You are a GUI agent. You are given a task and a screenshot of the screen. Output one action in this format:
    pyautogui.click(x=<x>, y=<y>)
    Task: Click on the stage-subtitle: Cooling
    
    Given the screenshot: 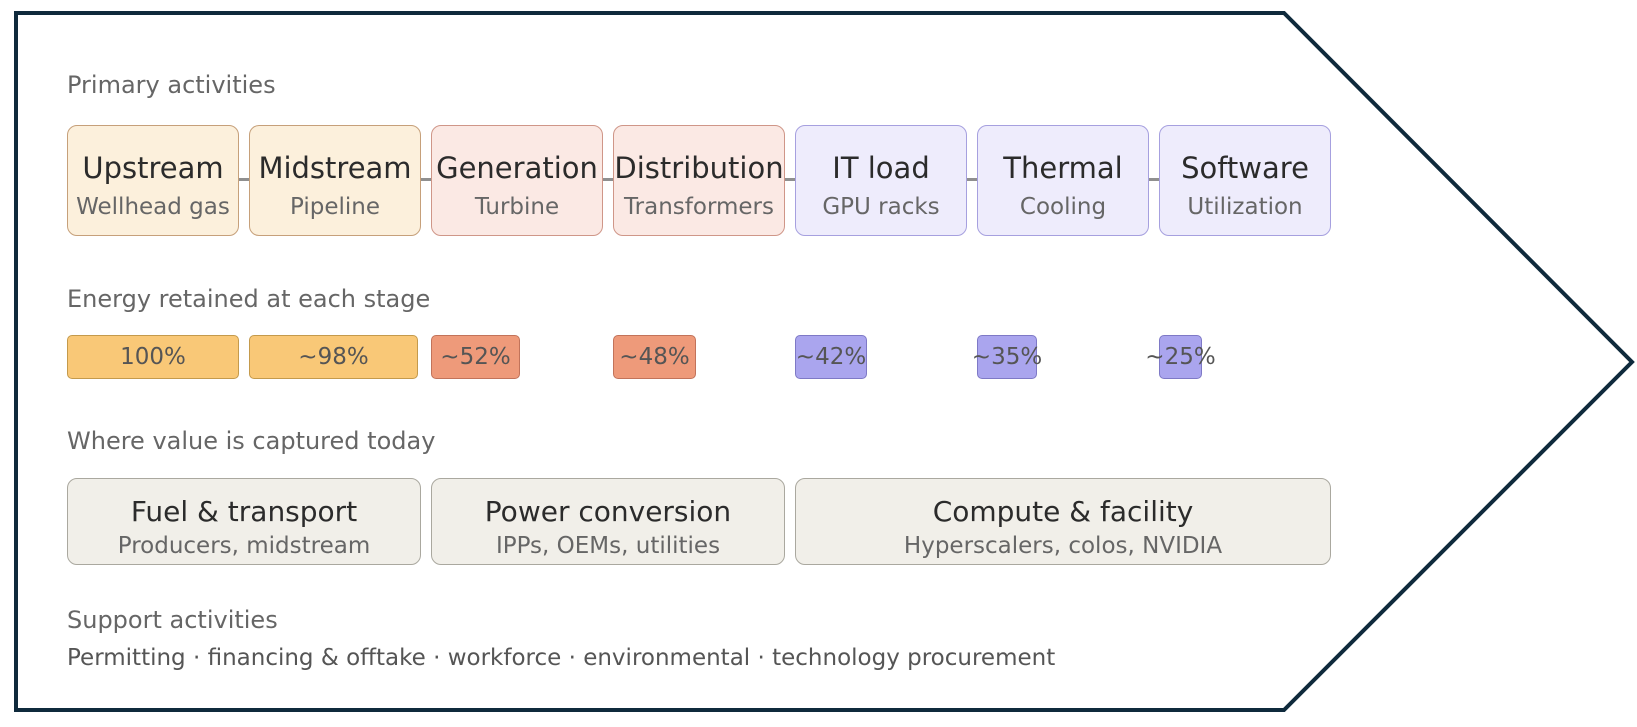 What is the action you would take?
    pyautogui.click(x=1063, y=207)
    